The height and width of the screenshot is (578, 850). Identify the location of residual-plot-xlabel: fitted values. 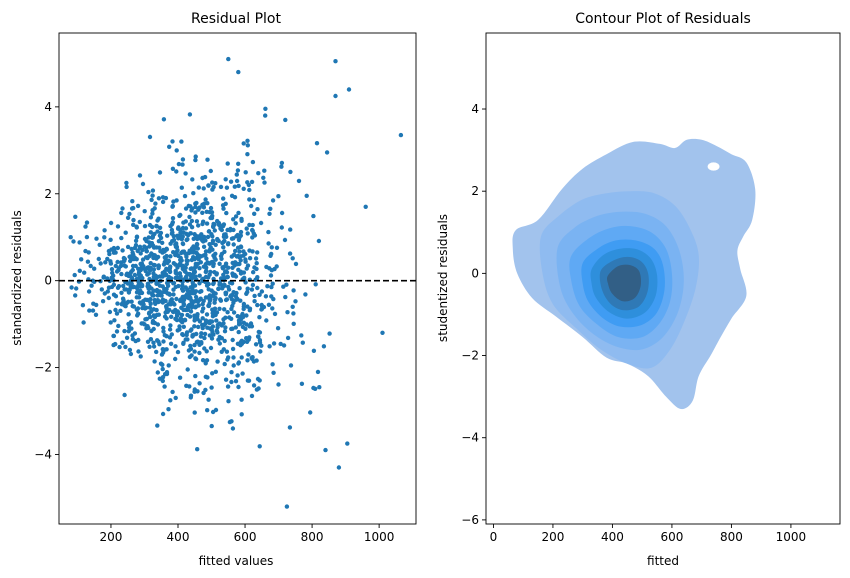
(236, 561).